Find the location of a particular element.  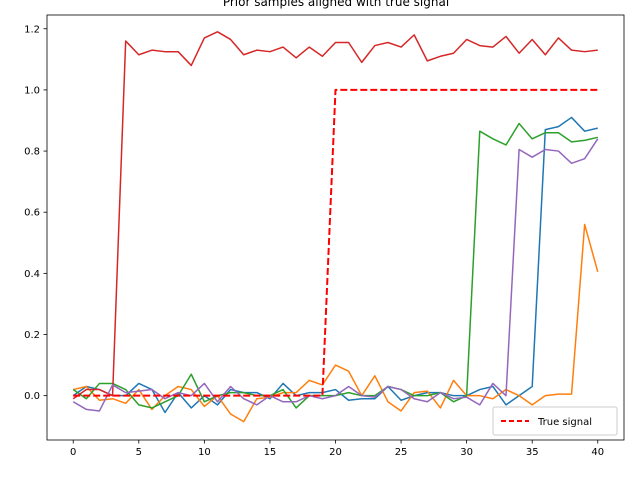

y-tick-label: 0.0 is located at coordinates (32, 396).